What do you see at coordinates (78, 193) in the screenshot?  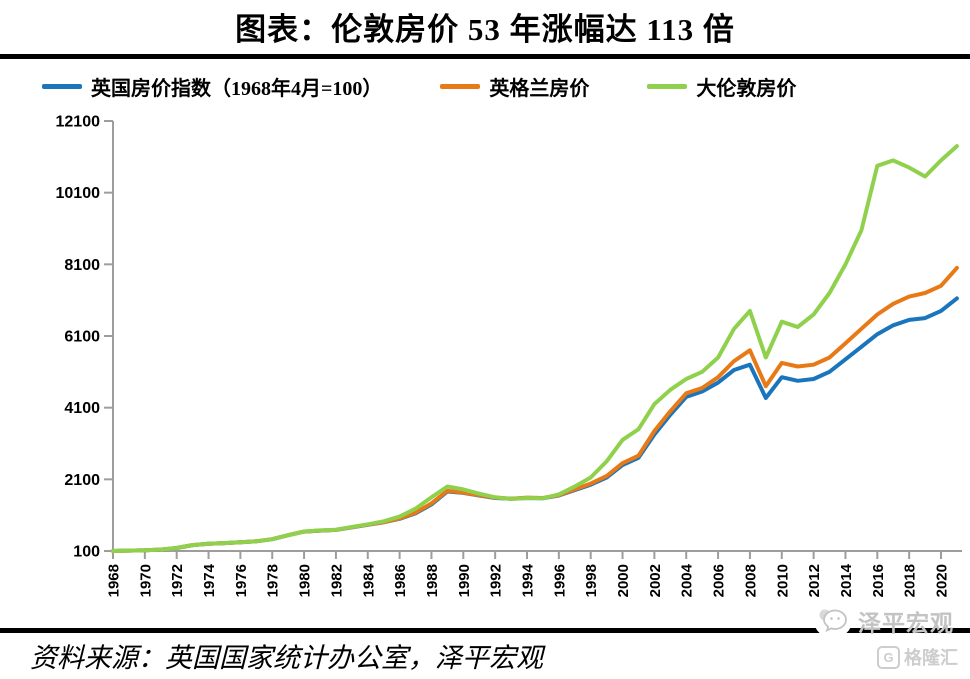 I see `svg-text: 10100` at bounding box center [78, 193].